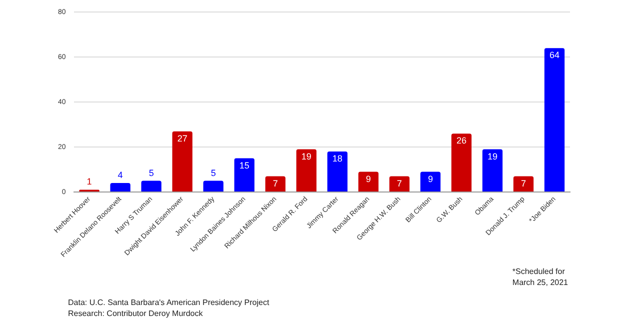 The height and width of the screenshot is (320, 640). Describe the element at coordinates (120, 175) in the screenshot. I see `data-label: 4` at that location.